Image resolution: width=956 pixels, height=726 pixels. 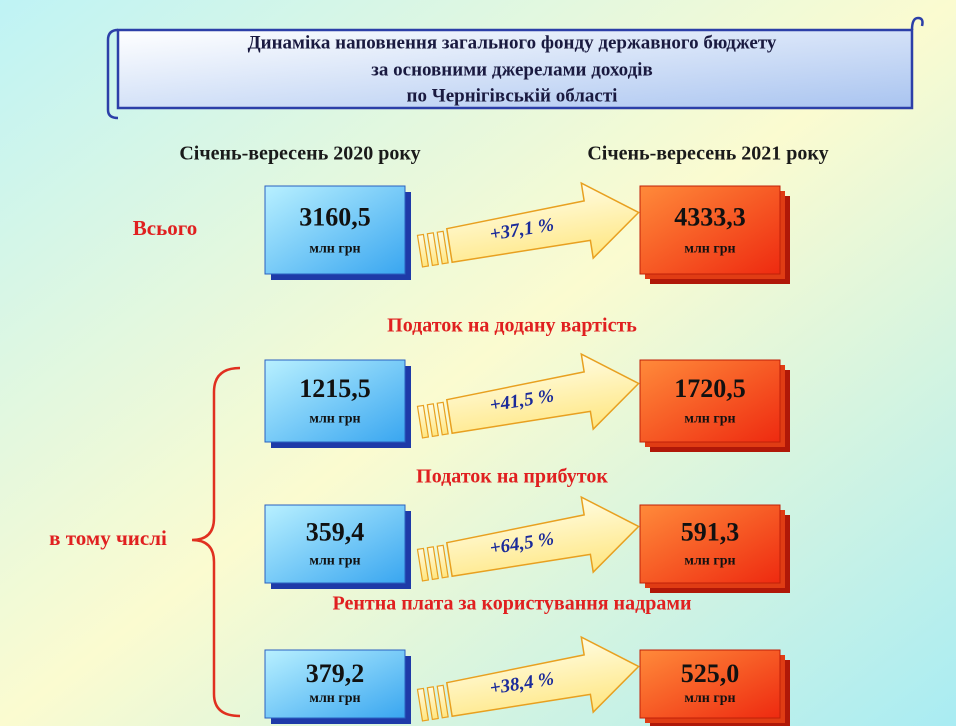 What do you see at coordinates (512, 604) in the screenshot?
I see `section-label: Рентна плата за користування надрами` at bounding box center [512, 604].